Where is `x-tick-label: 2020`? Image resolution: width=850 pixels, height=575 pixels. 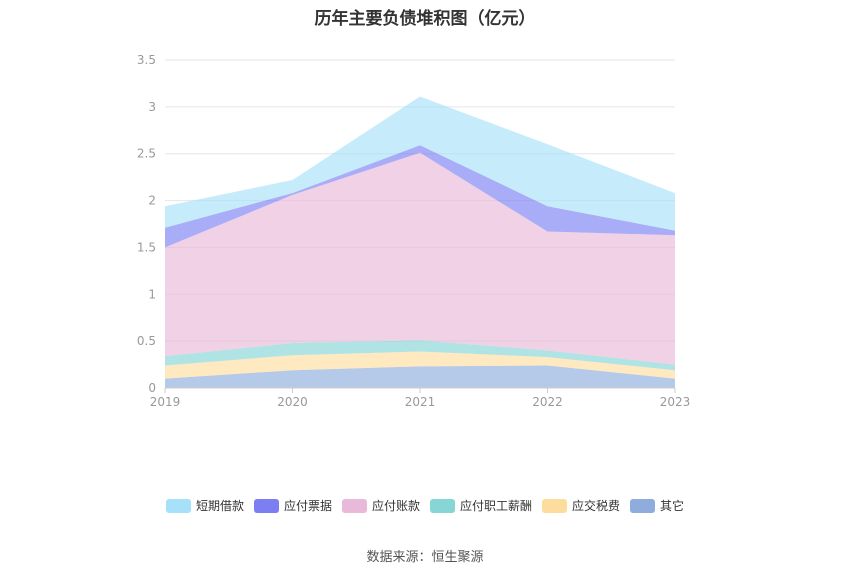 x-tick-label: 2020 is located at coordinates (292, 402).